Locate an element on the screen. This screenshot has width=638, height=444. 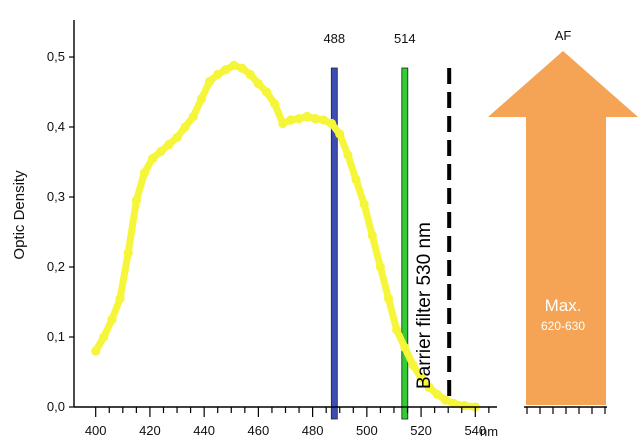
emission-range-label: 620-630 is located at coordinates (563, 326).